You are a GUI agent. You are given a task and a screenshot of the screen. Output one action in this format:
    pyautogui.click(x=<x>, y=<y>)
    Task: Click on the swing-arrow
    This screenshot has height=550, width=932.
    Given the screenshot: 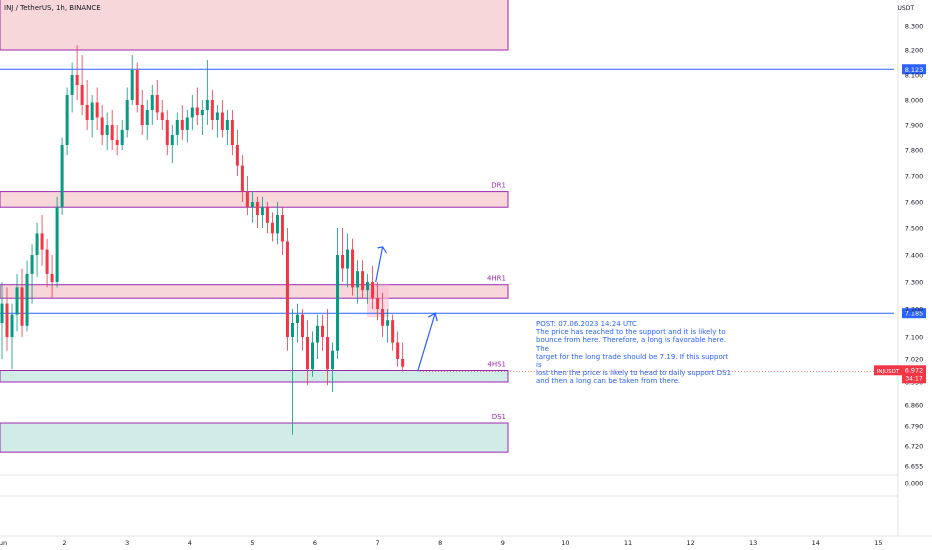 What is the action you would take?
    pyautogui.click(x=379, y=264)
    